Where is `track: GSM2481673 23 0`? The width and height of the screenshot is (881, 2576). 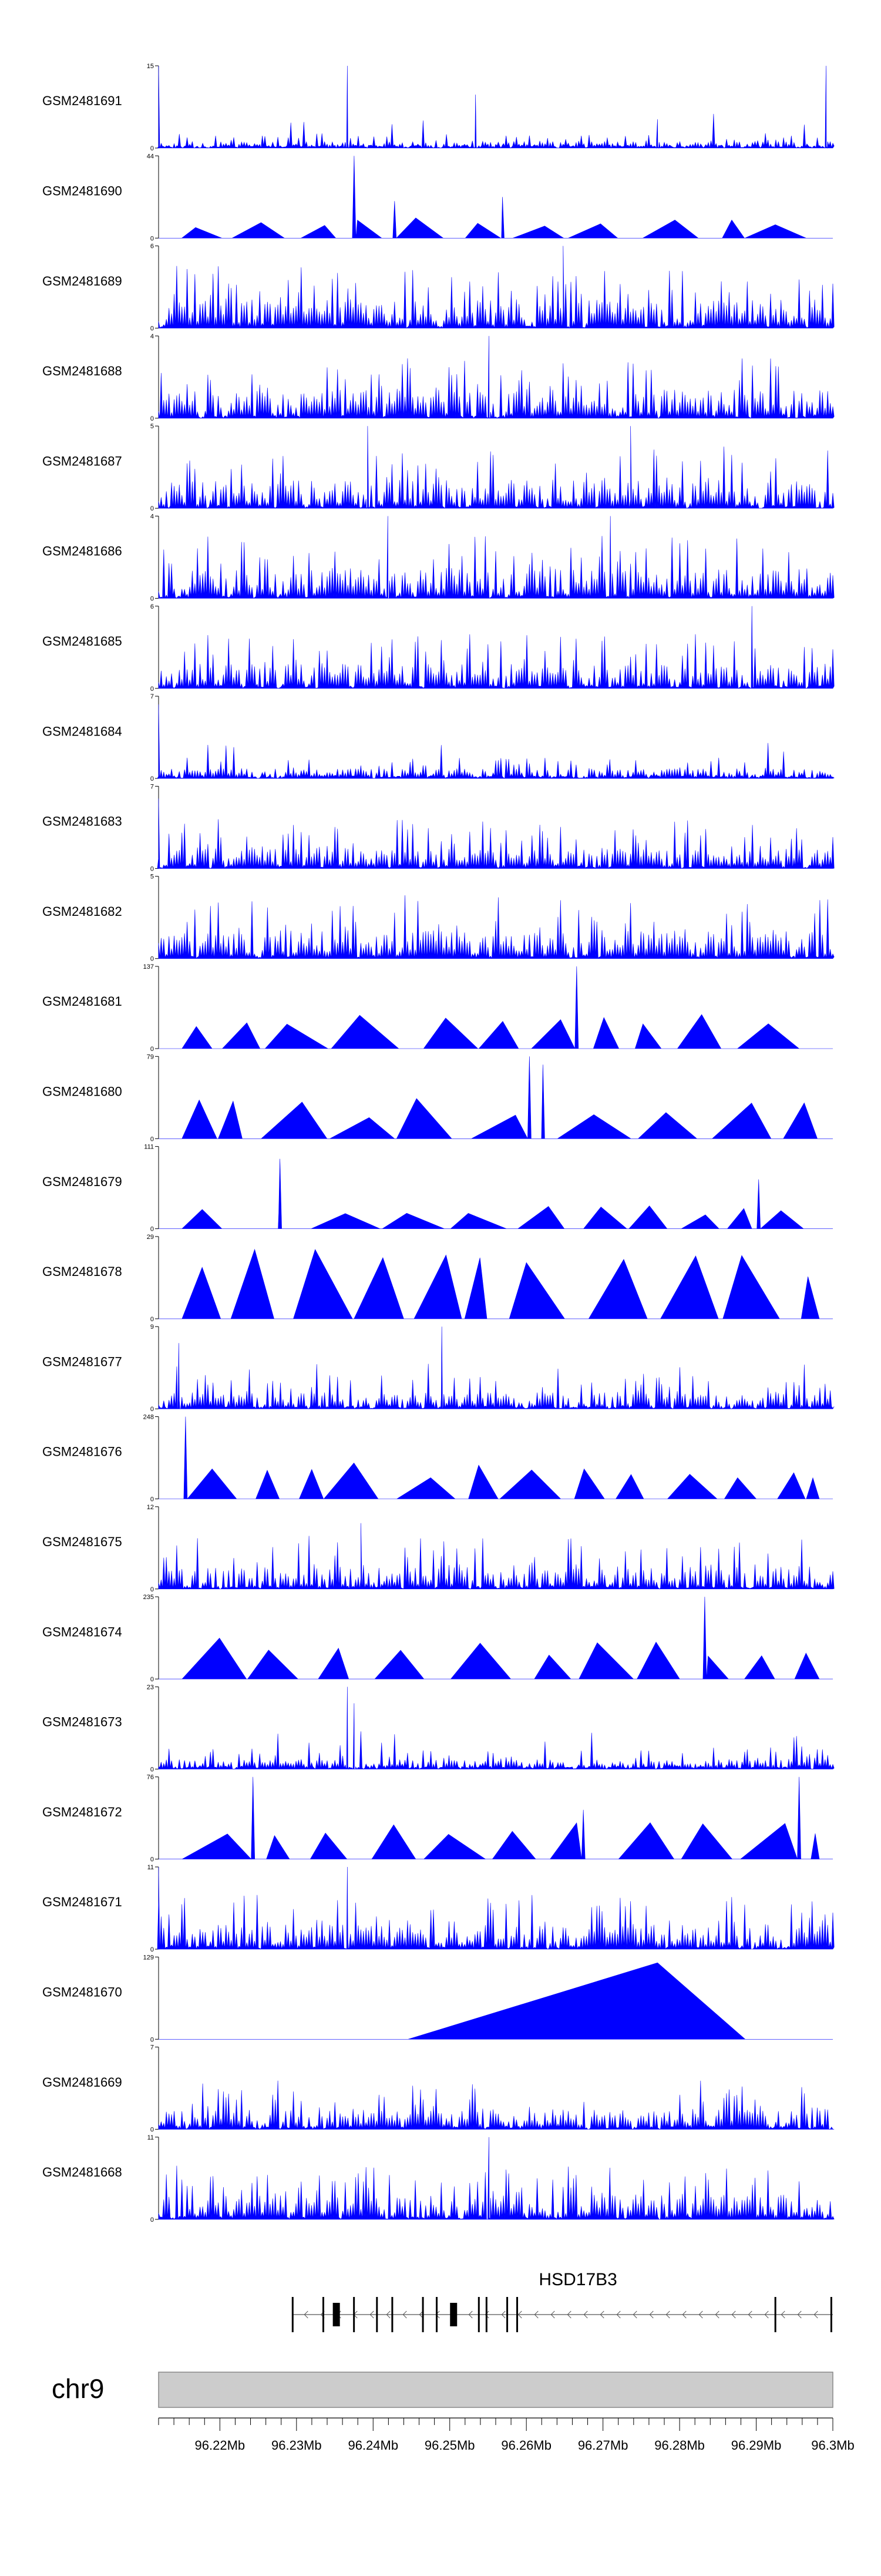
track: GSM2481673 23 0 is located at coordinates (439, 1728).